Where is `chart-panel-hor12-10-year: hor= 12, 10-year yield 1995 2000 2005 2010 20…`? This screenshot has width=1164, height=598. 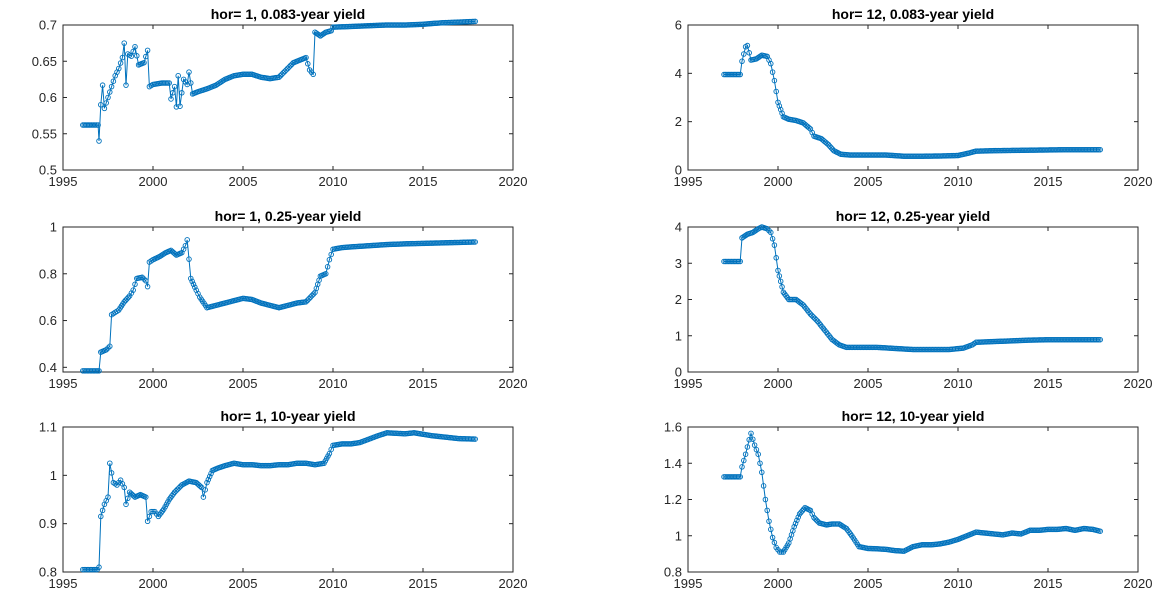 chart-panel-hor12-10-year: hor= 12, 10-year yield 1995 2000 2005 2010 20… is located at coordinates (908, 499).